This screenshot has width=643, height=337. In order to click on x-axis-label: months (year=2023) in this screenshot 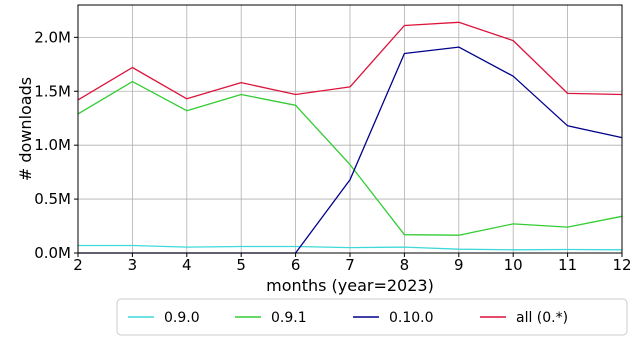, I will do `click(350, 285)`.